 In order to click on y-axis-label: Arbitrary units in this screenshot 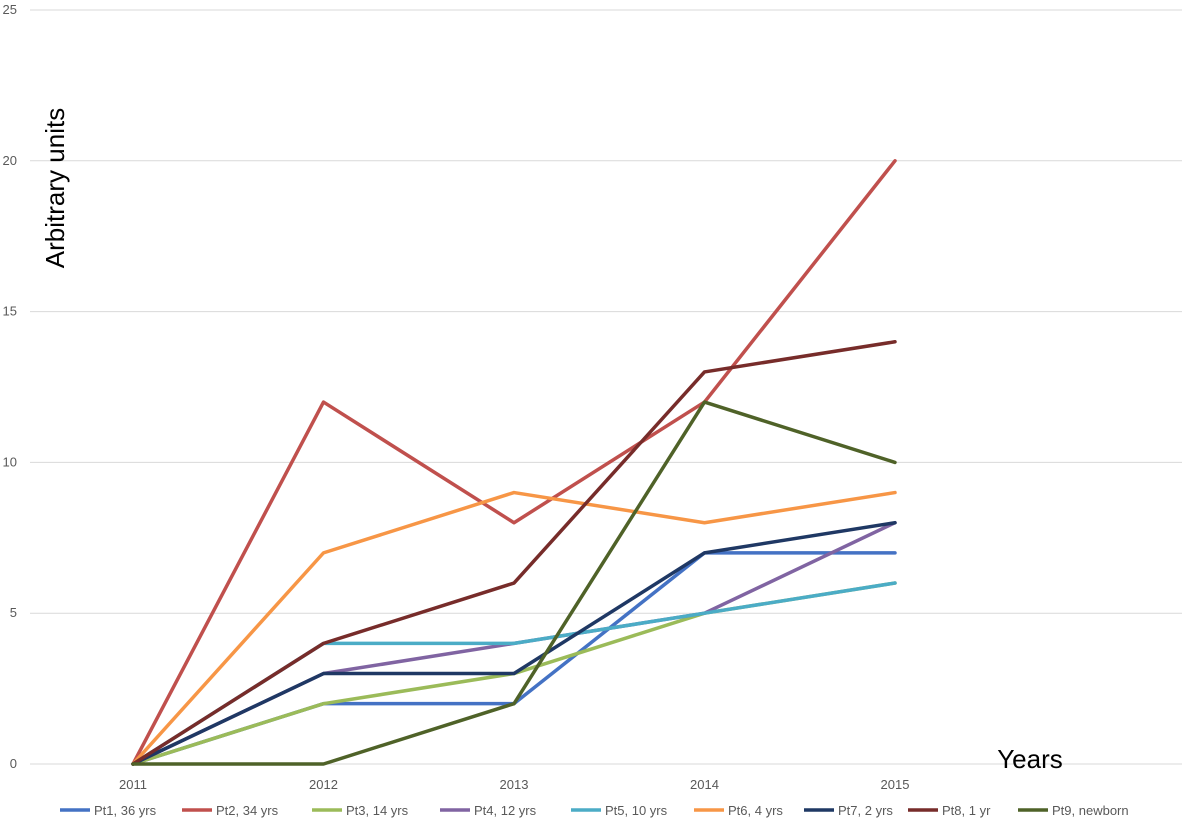, I will do `click(55, 188)`.